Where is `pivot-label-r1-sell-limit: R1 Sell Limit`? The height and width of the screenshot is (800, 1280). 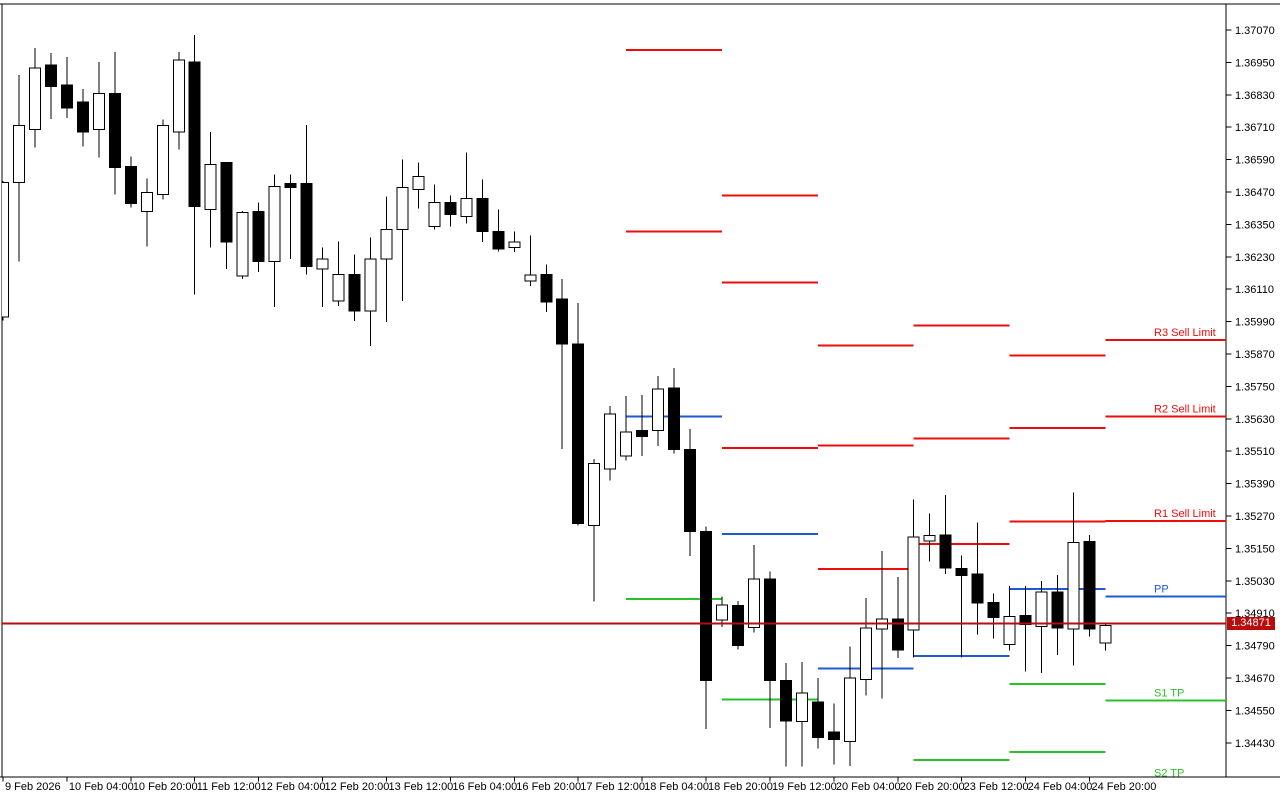
pivot-label-r1-sell-limit: R1 Sell Limit is located at coordinates (1185, 514).